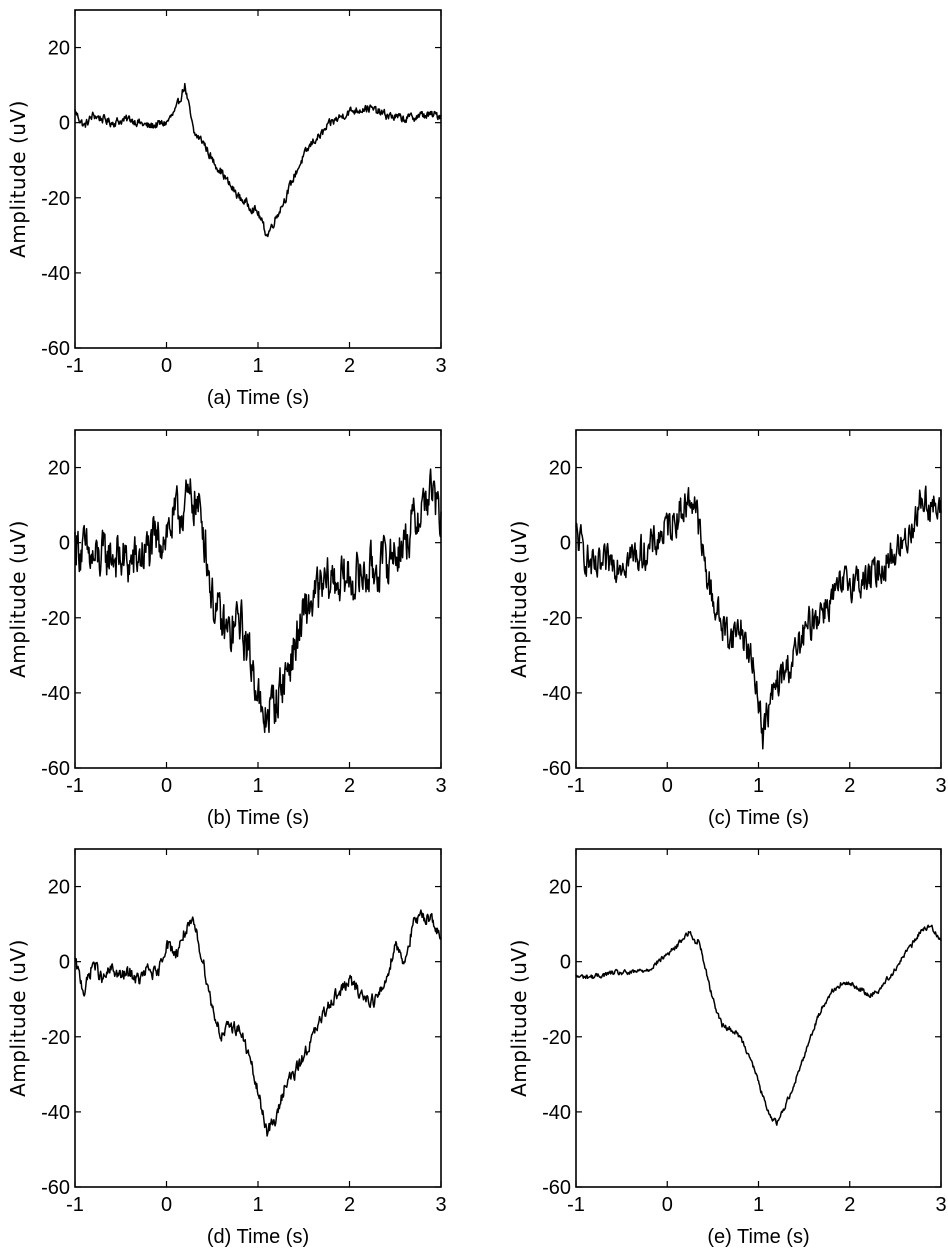 This screenshot has width=948, height=1256. Describe the element at coordinates (758, 818) in the screenshot. I see `x-axis-label: (c) Time (s)` at that location.